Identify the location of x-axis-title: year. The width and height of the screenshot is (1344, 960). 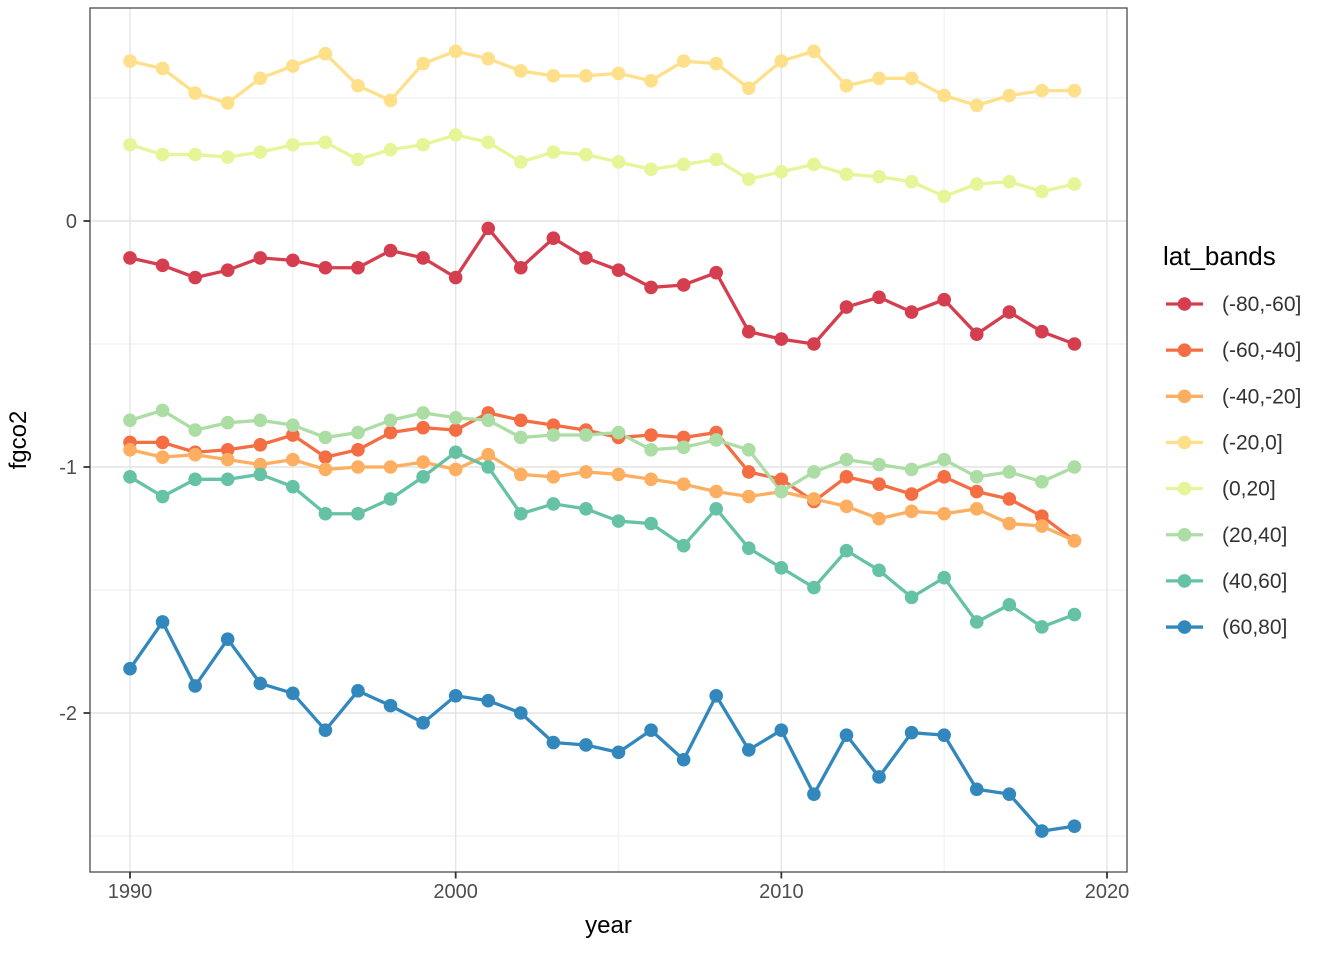
(608, 925).